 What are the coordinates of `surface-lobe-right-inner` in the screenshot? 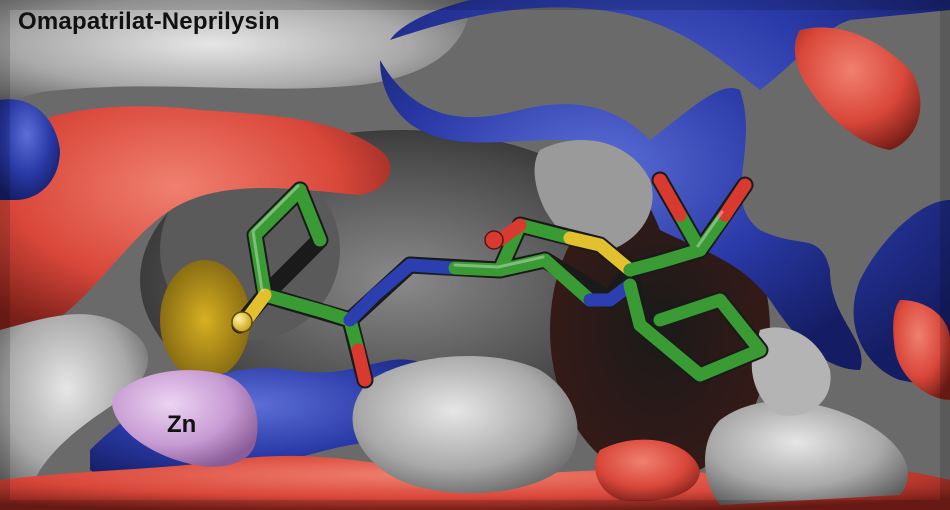 It's located at (593, 195).